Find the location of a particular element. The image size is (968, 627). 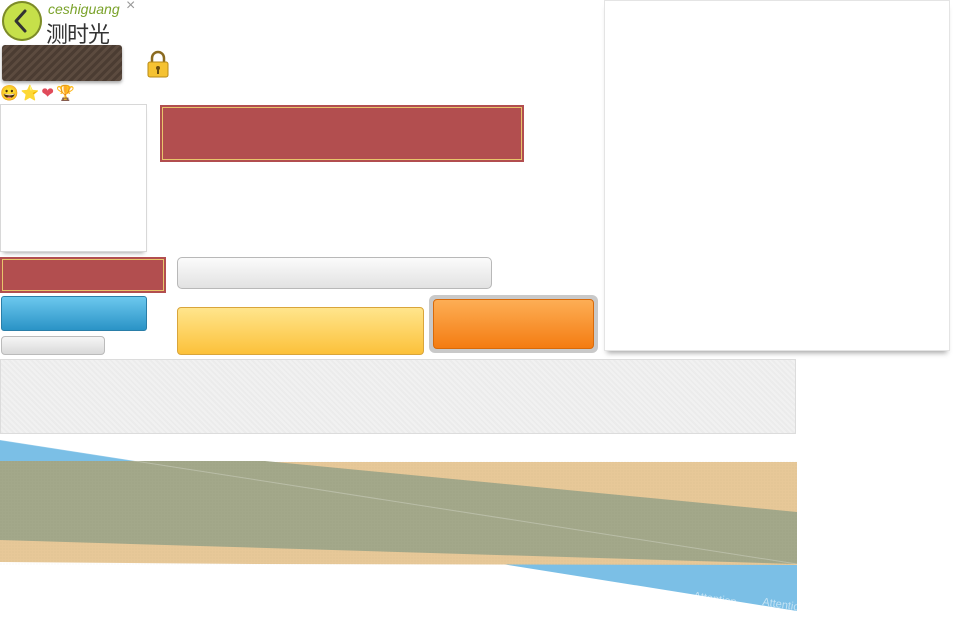

heart-icon: ❤ is located at coordinates (47, 94).